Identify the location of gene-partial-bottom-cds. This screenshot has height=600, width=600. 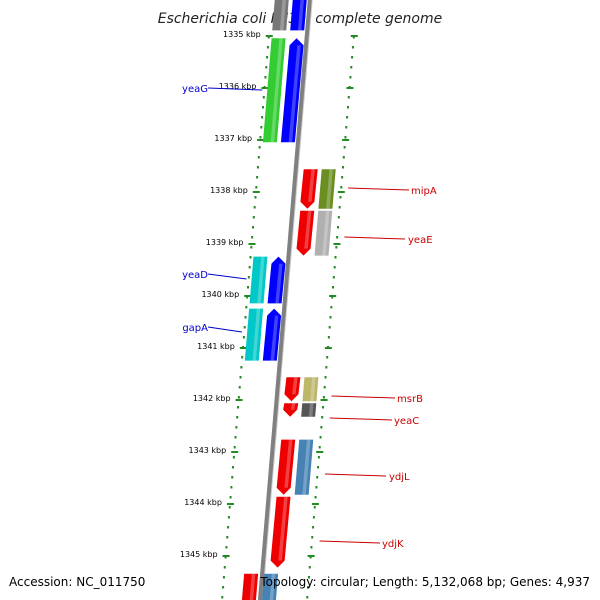
(270, 586).